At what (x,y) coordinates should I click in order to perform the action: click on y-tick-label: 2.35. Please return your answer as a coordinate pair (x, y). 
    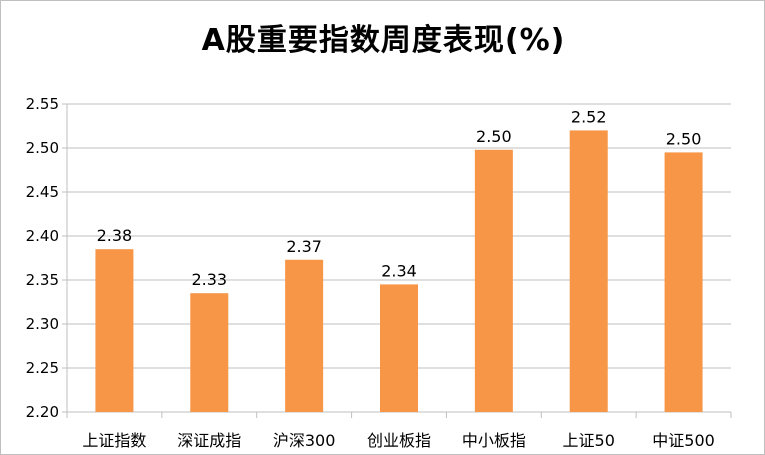
    Looking at the image, I should click on (42, 280).